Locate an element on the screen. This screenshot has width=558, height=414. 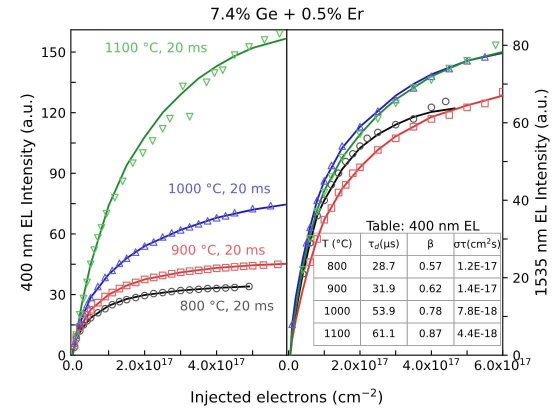
annotation: 31.9 is located at coordinates (384, 288).